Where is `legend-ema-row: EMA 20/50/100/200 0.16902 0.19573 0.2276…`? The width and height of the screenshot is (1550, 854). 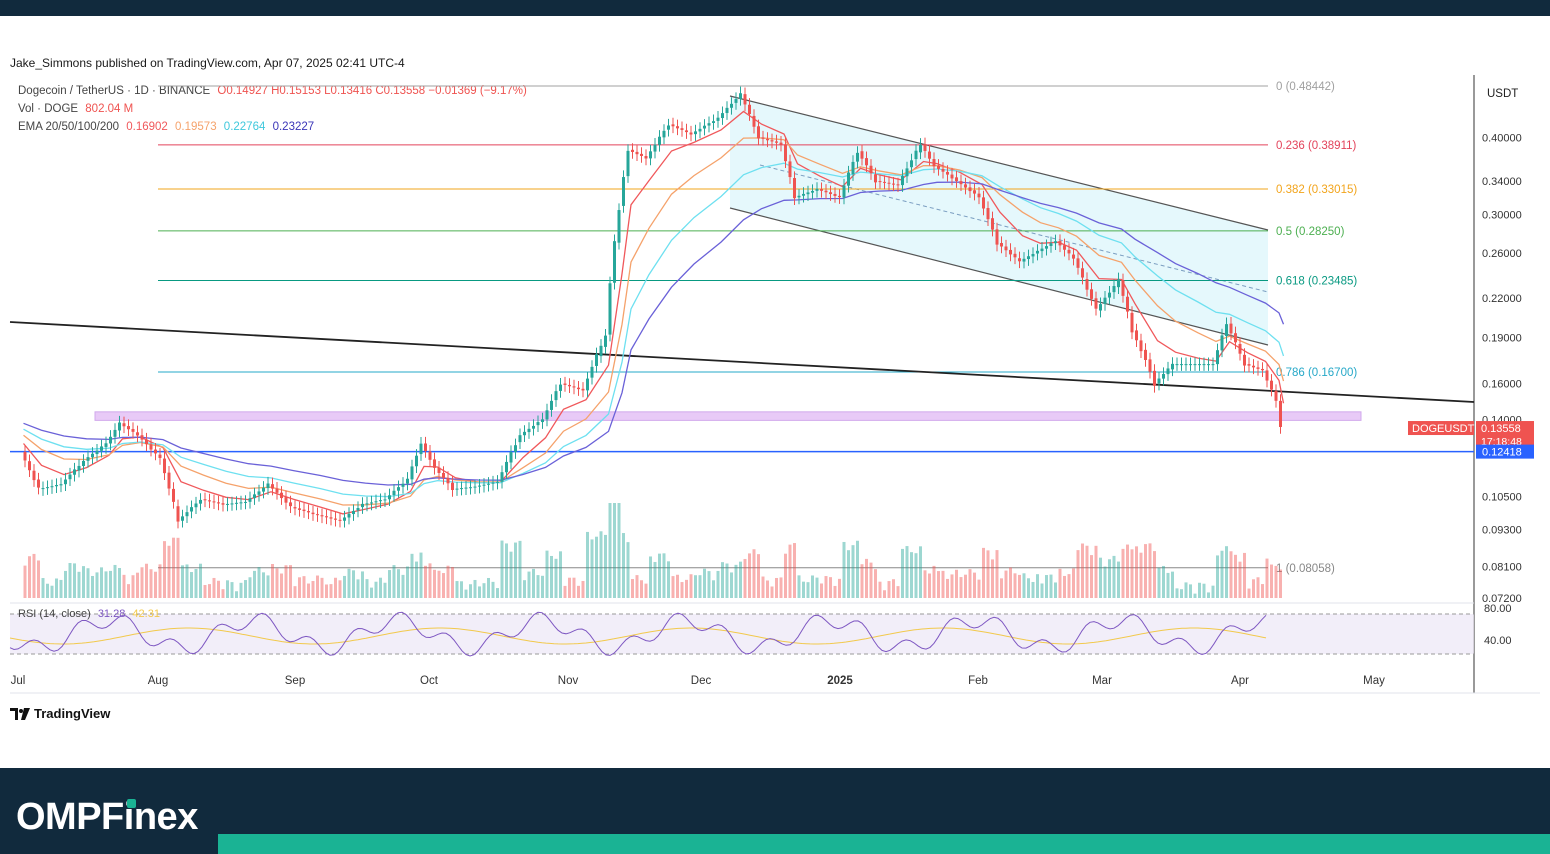
legend-ema-row: EMA 20/50/100/200 0.16902 0.19573 0.2276… is located at coordinates (168, 127).